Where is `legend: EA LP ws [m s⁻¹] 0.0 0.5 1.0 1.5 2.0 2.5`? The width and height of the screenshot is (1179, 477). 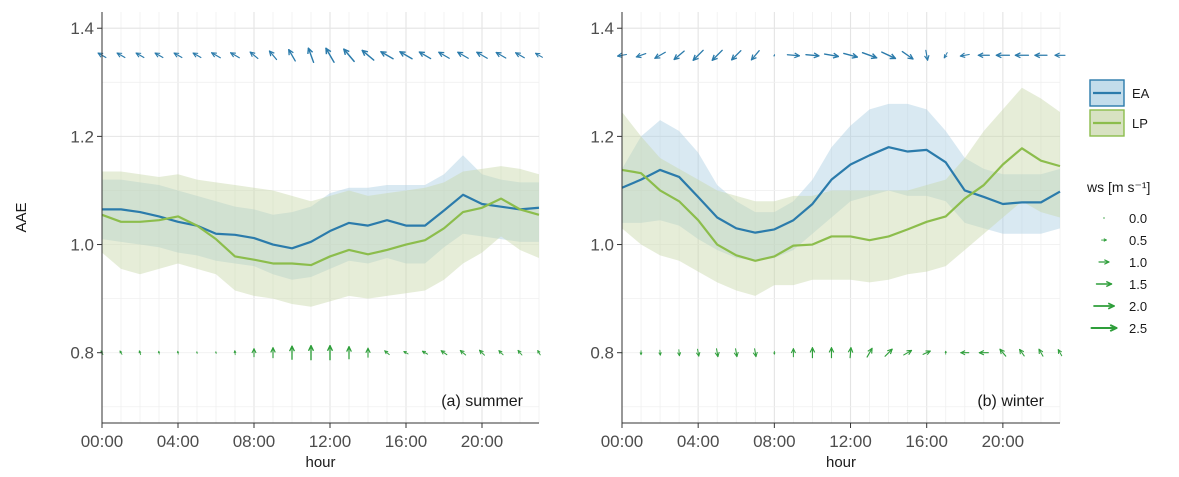
legend: EA LP ws [m s⁻¹] 0.0 0.5 1.0 1.5 2.0 2.5 is located at coordinates (1118, 207).